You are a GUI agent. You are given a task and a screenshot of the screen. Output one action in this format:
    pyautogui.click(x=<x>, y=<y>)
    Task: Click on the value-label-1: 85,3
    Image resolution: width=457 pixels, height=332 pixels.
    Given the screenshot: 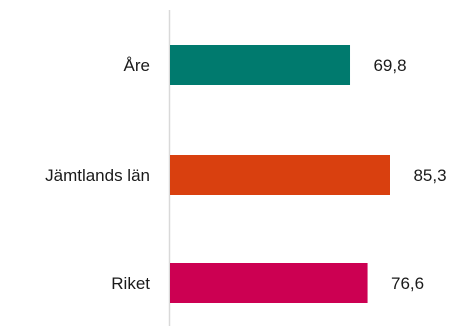 What is the action you would take?
    pyautogui.click(x=429, y=175)
    